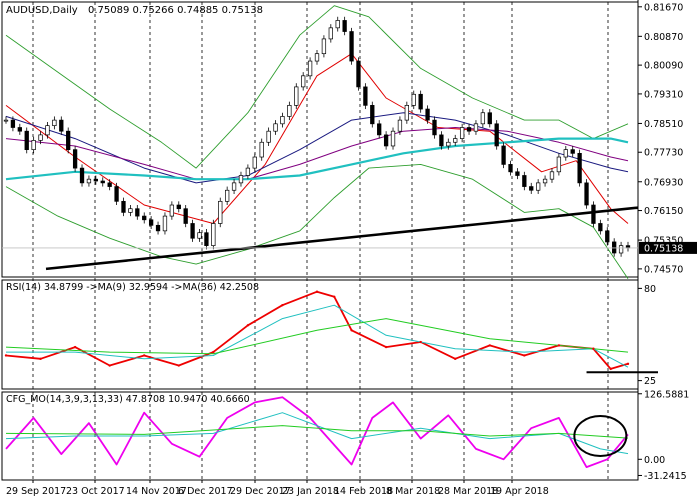 This screenshot has height=504, width=700. I want to click on rsi-series-rsi_ma_fast, so click(317, 336).